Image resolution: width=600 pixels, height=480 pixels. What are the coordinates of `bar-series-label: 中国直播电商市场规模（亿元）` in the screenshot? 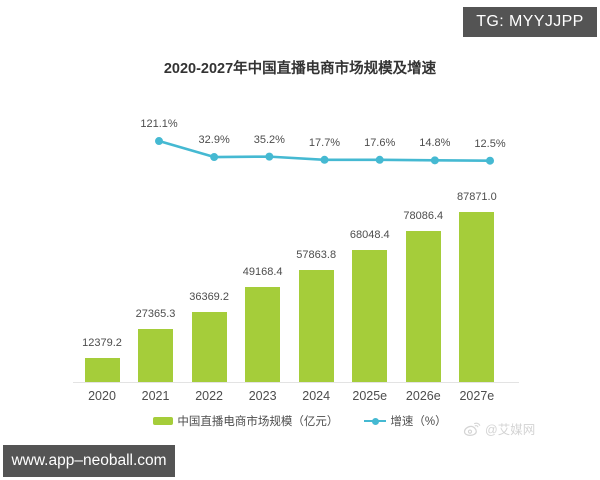 It's located at (258, 422).